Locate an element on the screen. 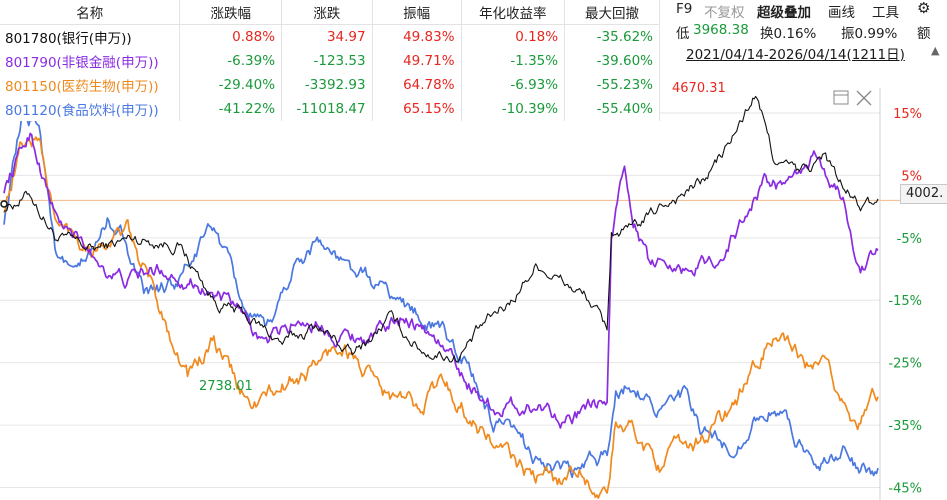  date-range: 2021/04/14-2026/04/14(1211日) is located at coordinates (795, 55).